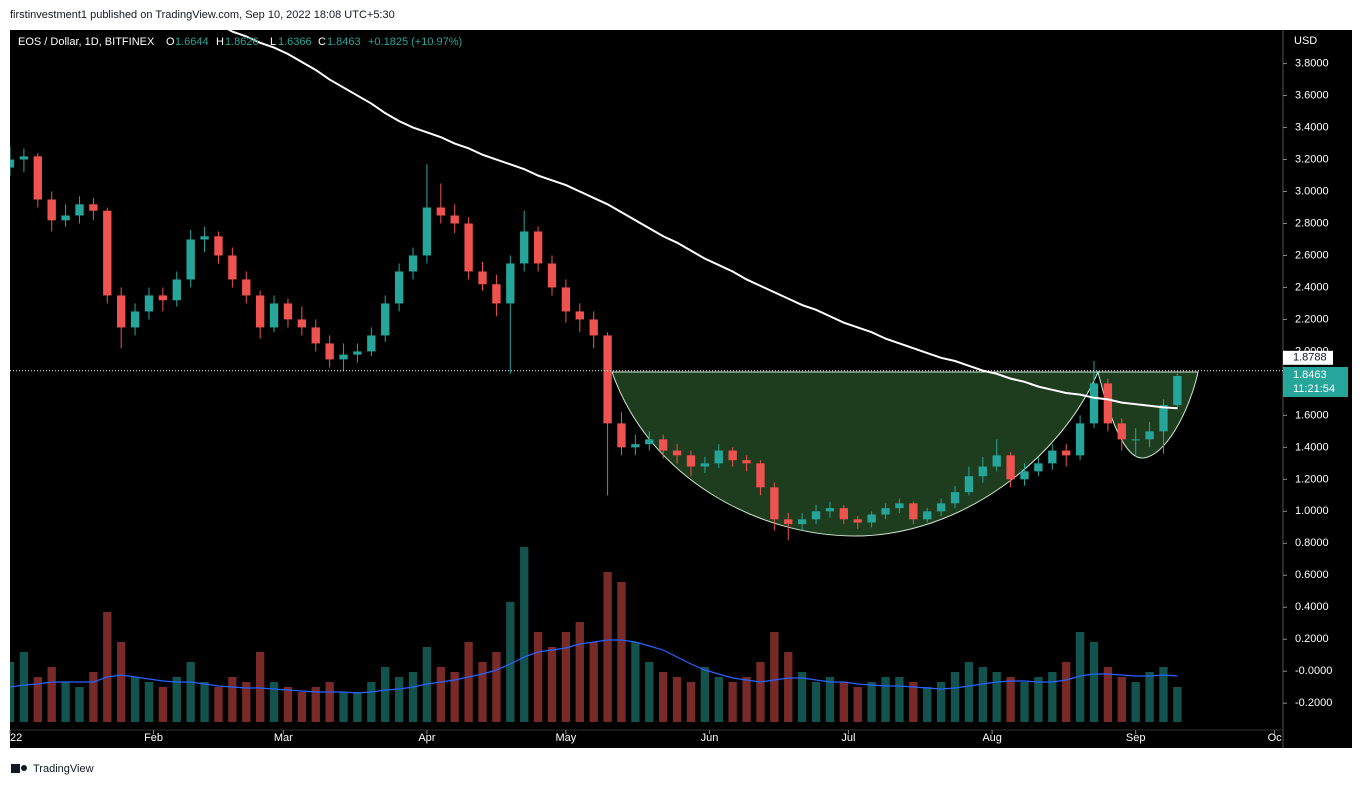 The height and width of the screenshot is (791, 1362). Describe the element at coordinates (1312, 287) in the screenshot. I see `y-tick-label: 2.4000` at that location.